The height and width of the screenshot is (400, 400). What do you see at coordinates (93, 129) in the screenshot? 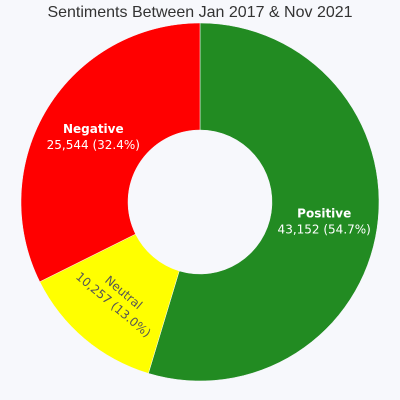
I see `slice-label-name: Negative` at bounding box center [93, 129].